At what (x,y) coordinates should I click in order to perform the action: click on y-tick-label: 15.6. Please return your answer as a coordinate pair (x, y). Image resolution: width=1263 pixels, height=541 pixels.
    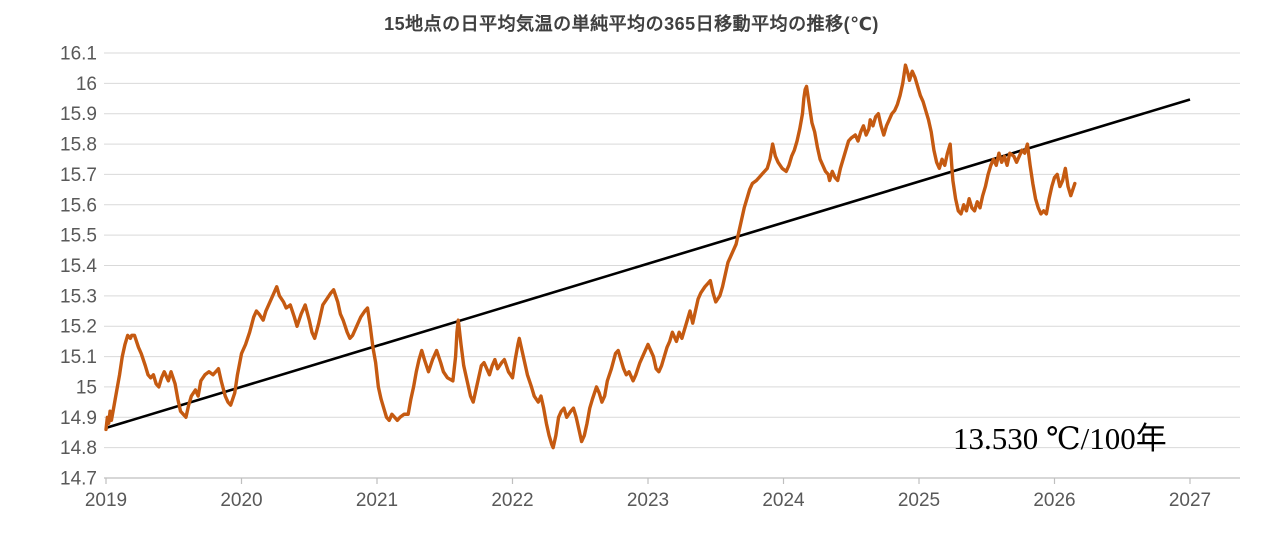
    Looking at the image, I should click on (78, 205).